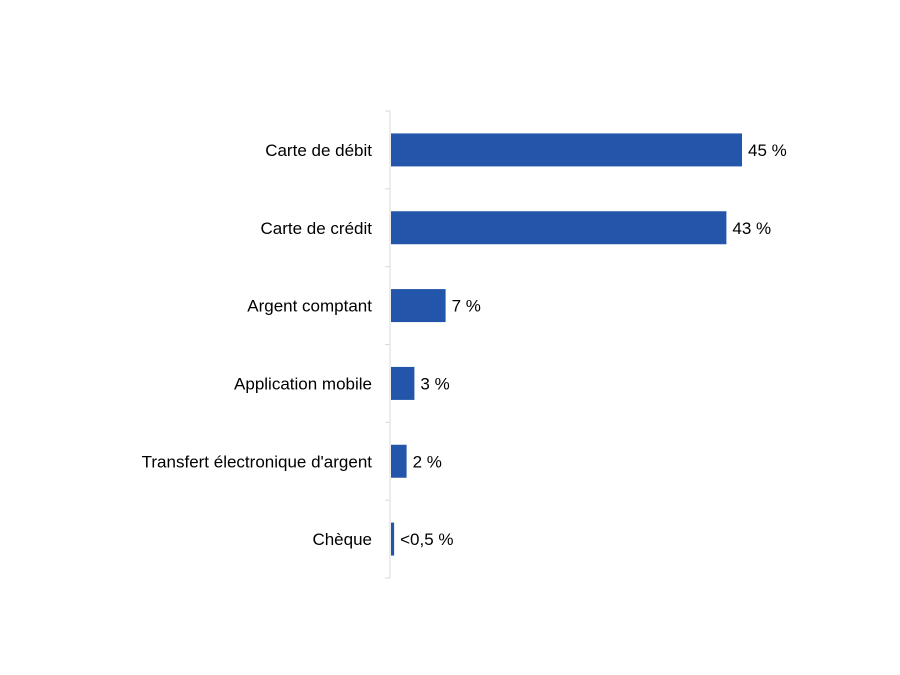 The image size is (900, 675). I want to click on data-label: 43 %, so click(751, 228).